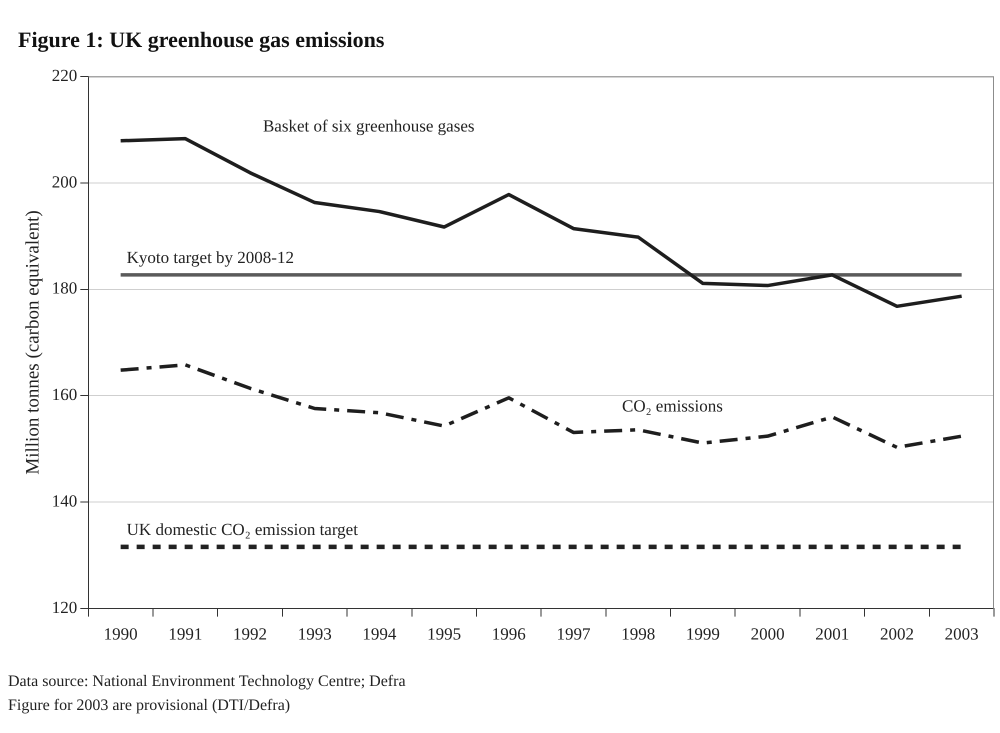 This screenshot has width=1000, height=733. Describe the element at coordinates (210, 257) in the screenshot. I see `ref-line-label: Kyoto target by 2008-12` at that location.